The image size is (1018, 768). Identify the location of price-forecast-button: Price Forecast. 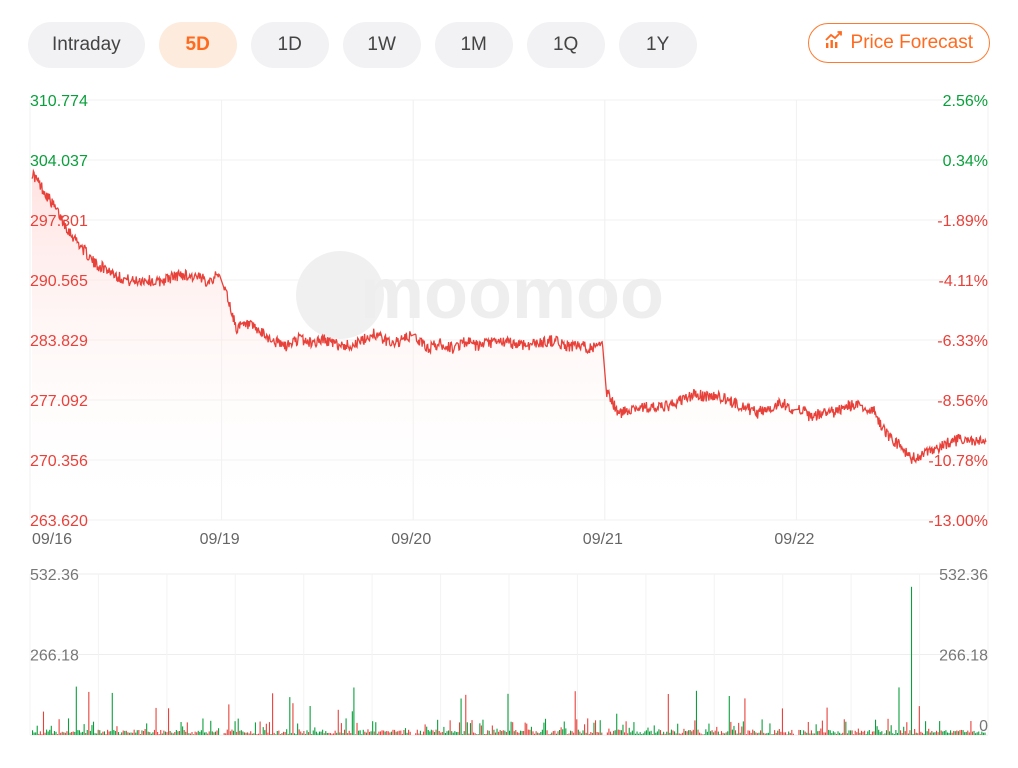
(898, 43).